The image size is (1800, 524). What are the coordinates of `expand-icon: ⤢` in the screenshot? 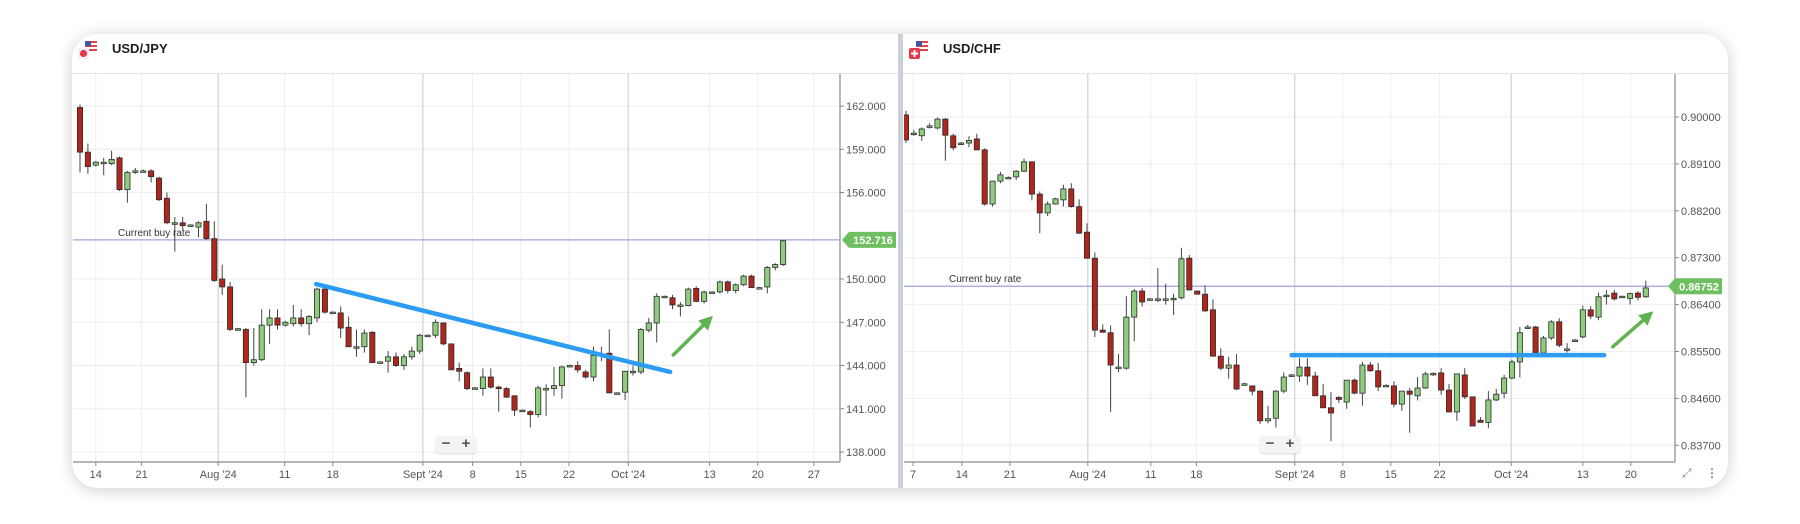 It's located at (1687, 473).